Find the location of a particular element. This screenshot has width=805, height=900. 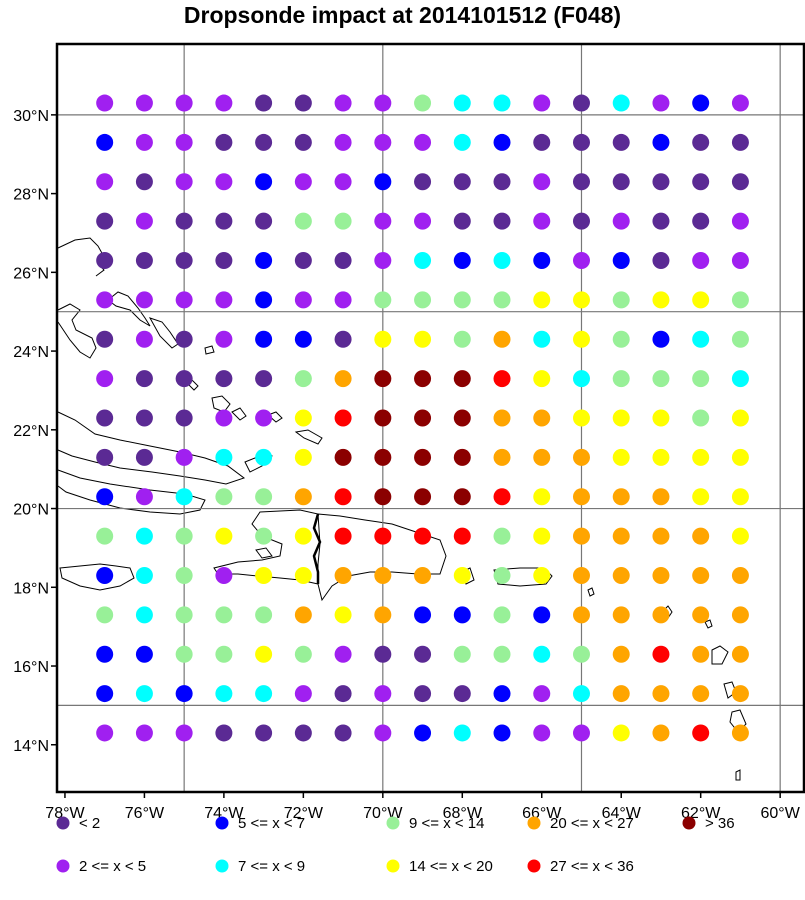

y-tick-label: 26°N is located at coordinates (31, 273).